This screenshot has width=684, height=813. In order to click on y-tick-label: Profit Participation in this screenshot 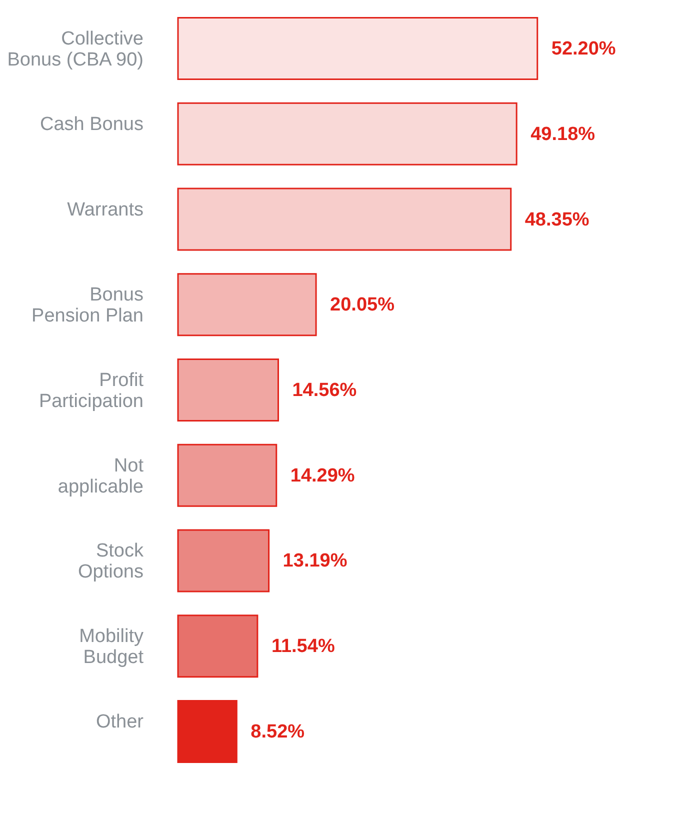, I will do `click(91, 391)`.